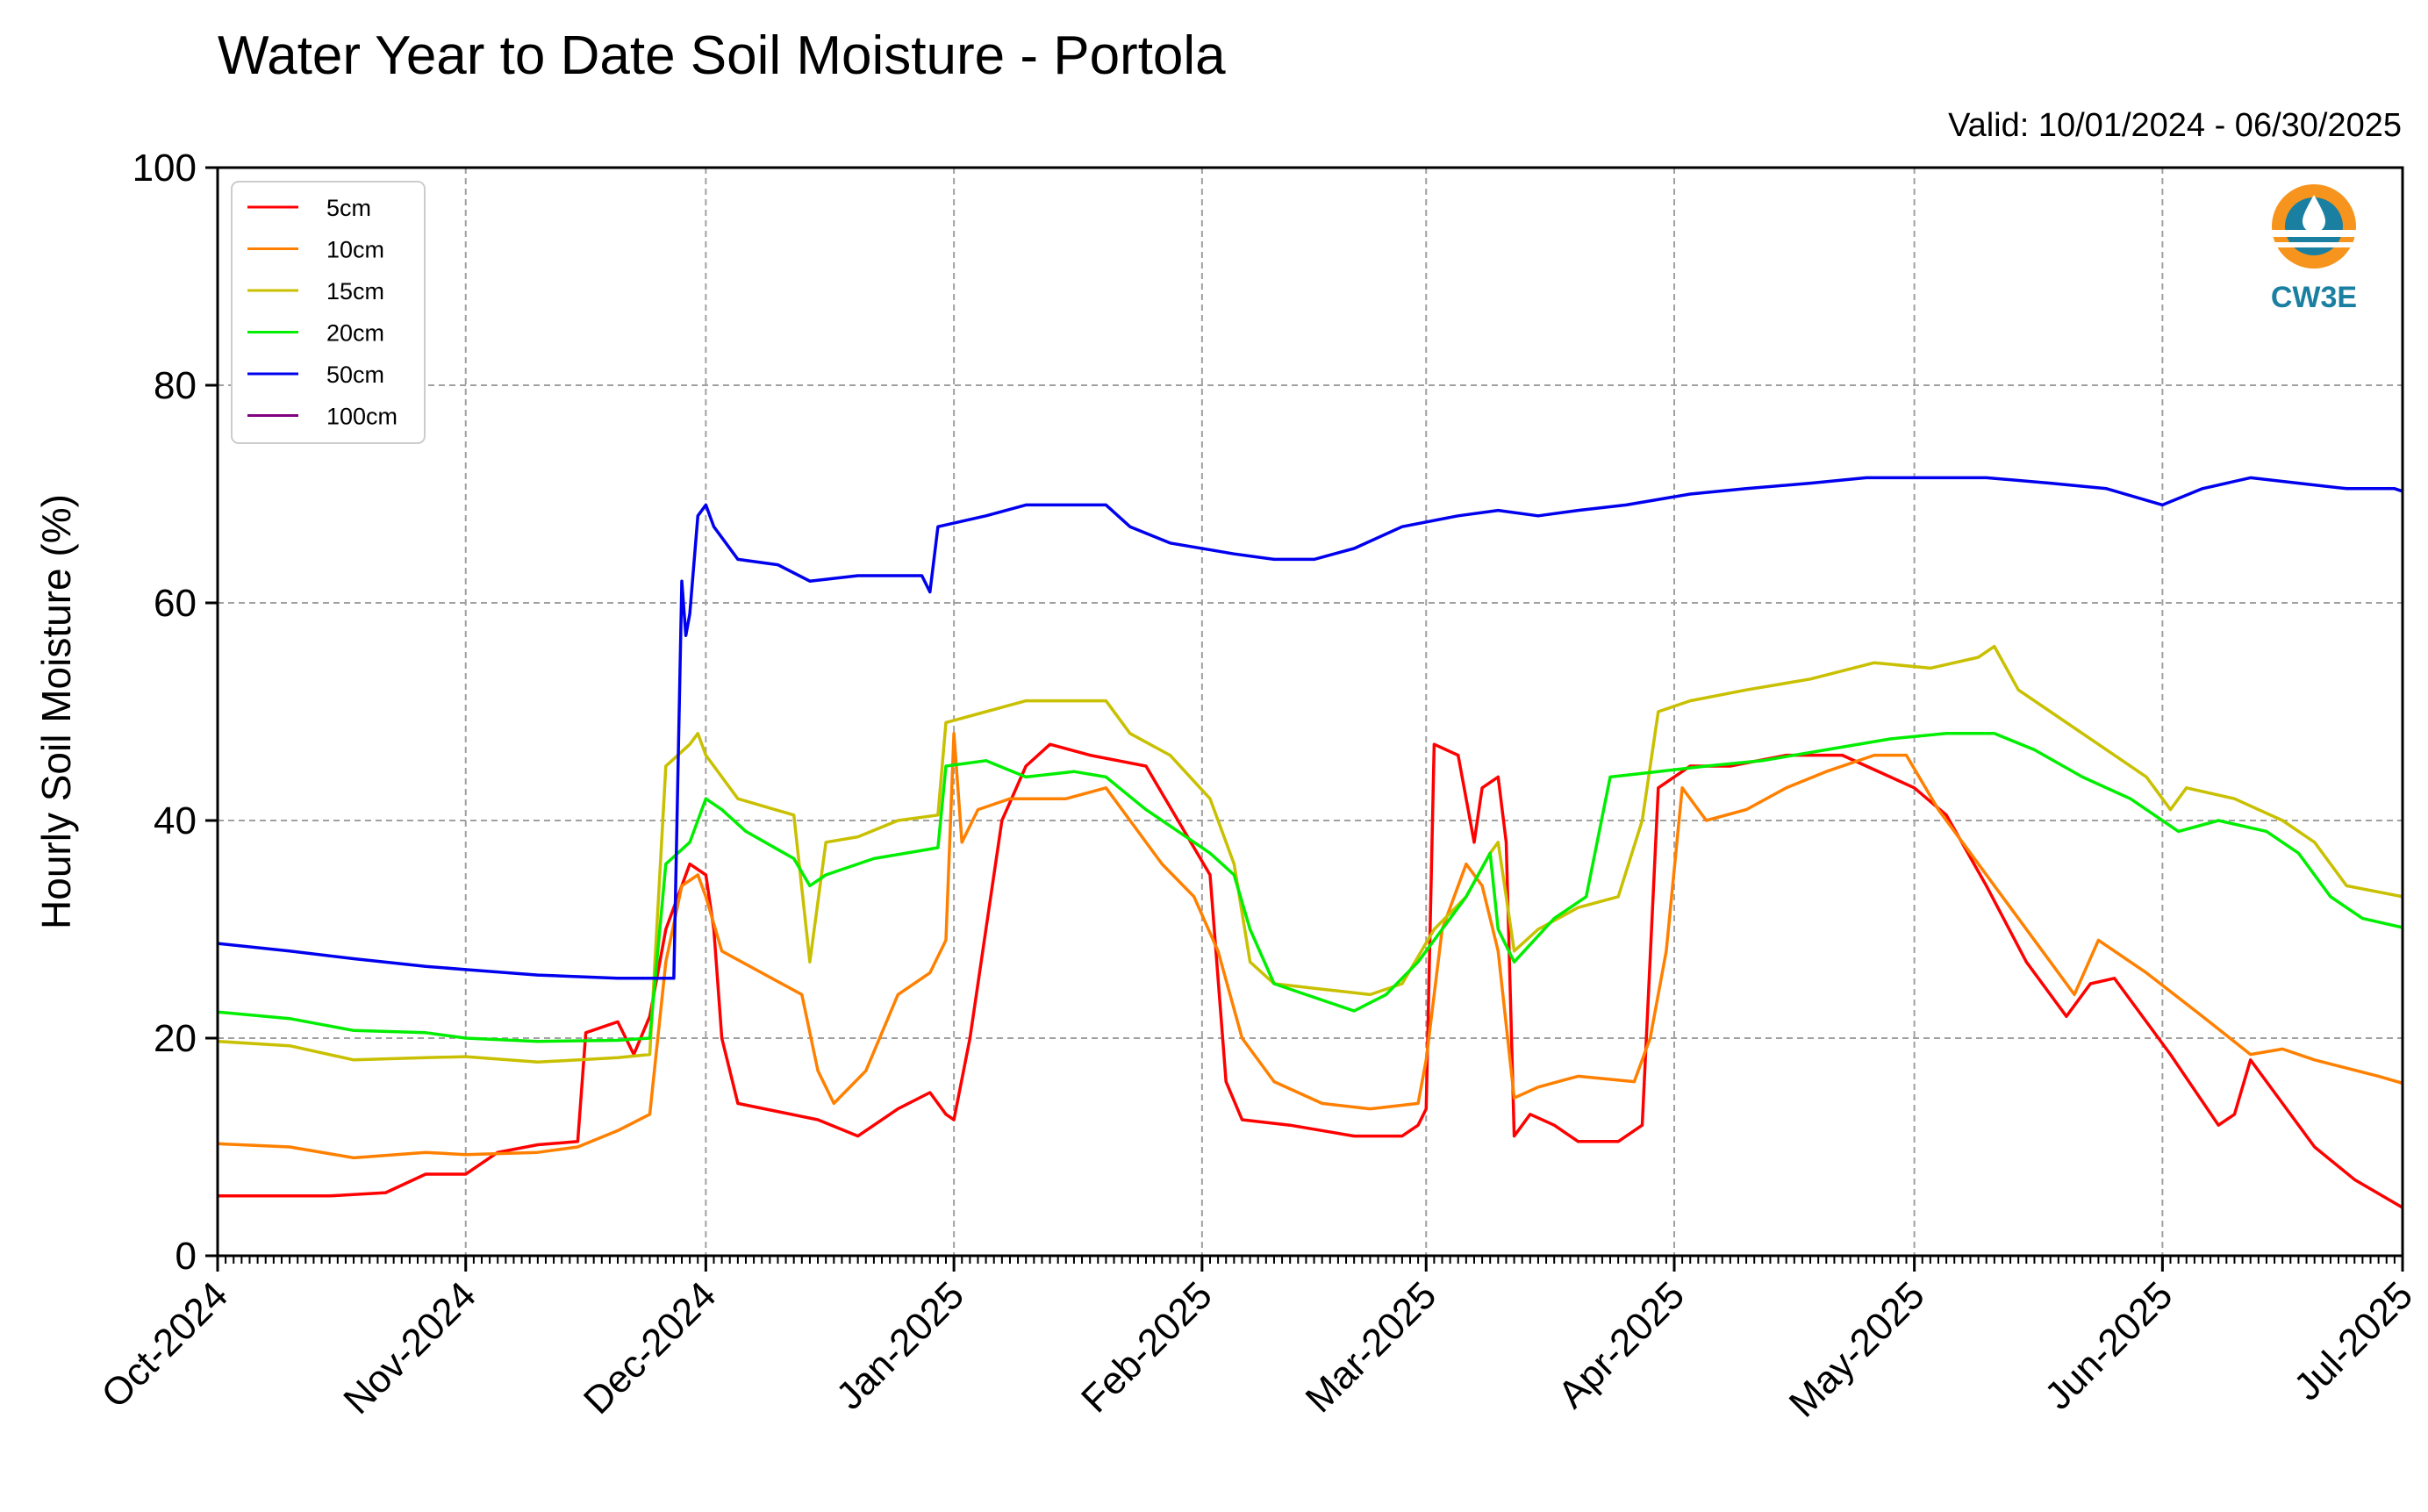 This screenshot has height=1512, width=2428. What do you see at coordinates (355, 250) in the screenshot?
I see `legend-label-10cm: 10cm` at bounding box center [355, 250].